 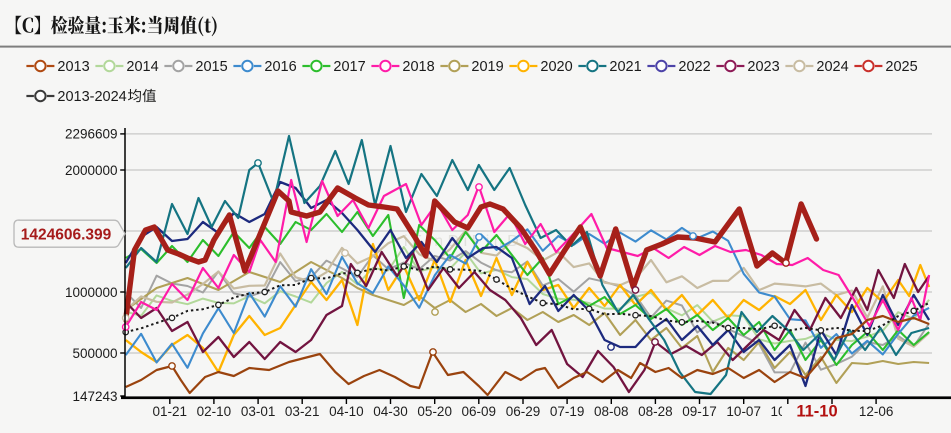 What do you see at coordinates (258, 411) in the screenshot?
I see `svg-text: 03-01` at bounding box center [258, 411].